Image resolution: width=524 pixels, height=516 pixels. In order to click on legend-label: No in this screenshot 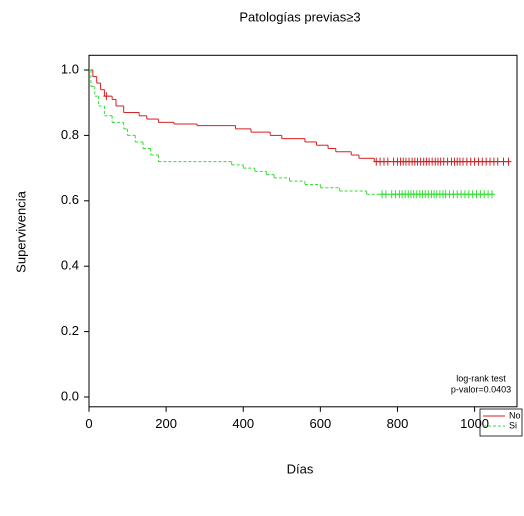, I will do `click(515, 415)`.